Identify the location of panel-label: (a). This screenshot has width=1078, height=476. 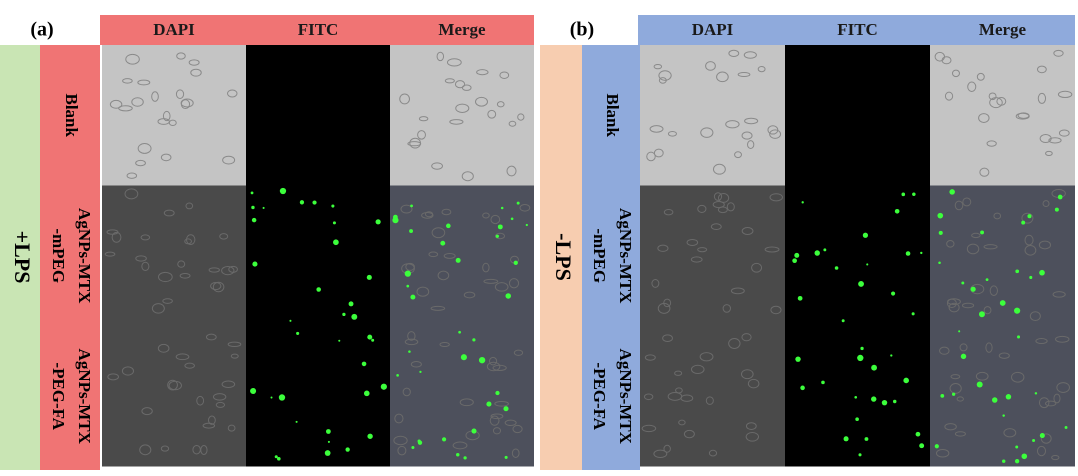
(41, 30).